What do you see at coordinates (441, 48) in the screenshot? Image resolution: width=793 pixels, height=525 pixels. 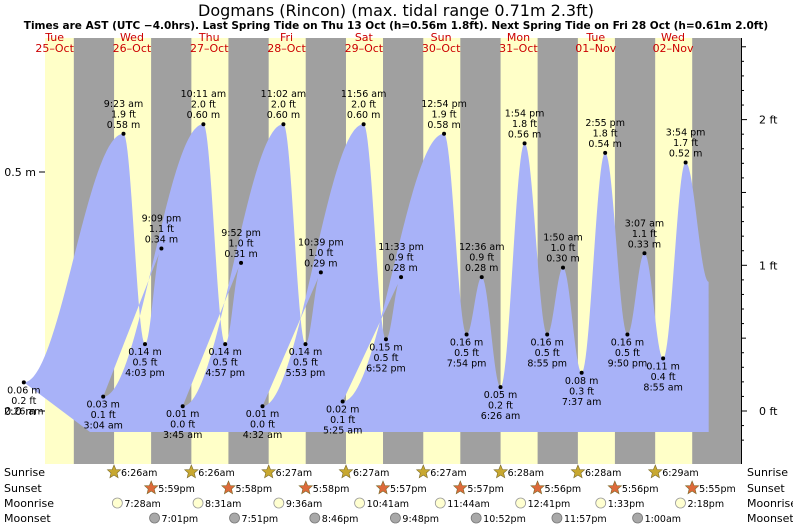 I see `day-date: 30–Oct` at bounding box center [441, 48].